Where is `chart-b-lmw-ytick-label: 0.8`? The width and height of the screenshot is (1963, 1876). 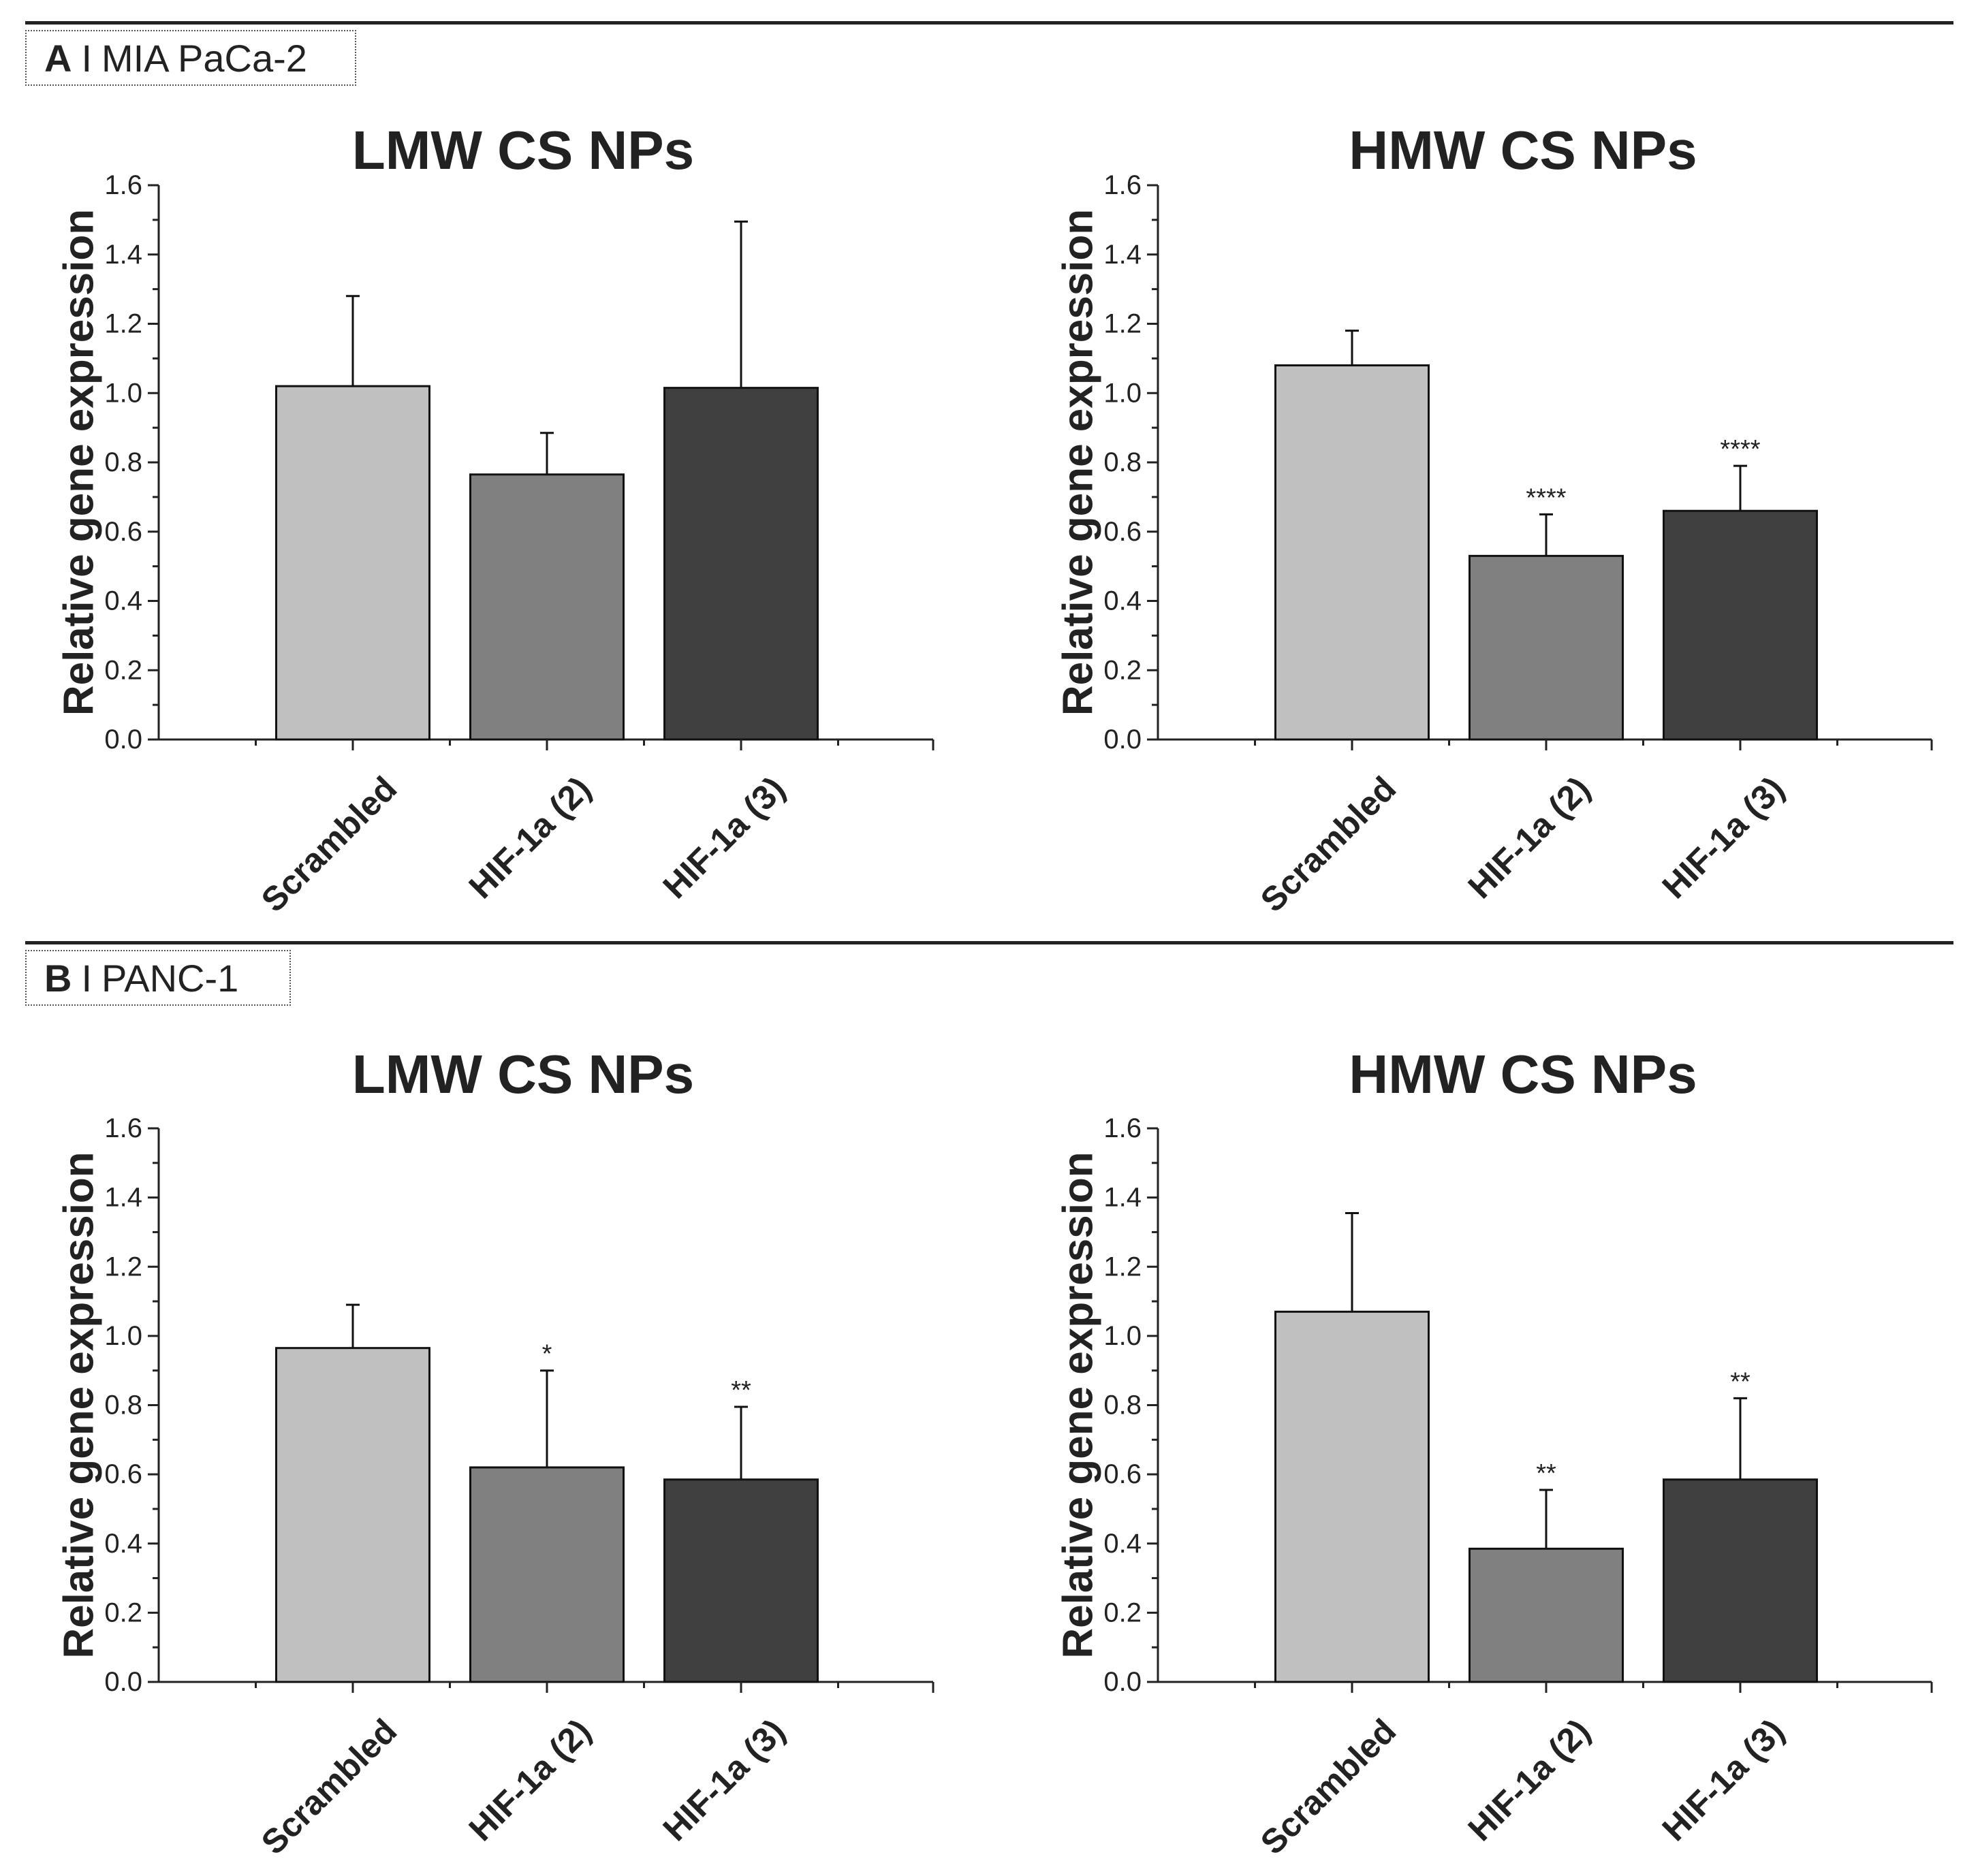 chart-b-lmw-ytick-label: 0.8 is located at coordinates (123, 1405).